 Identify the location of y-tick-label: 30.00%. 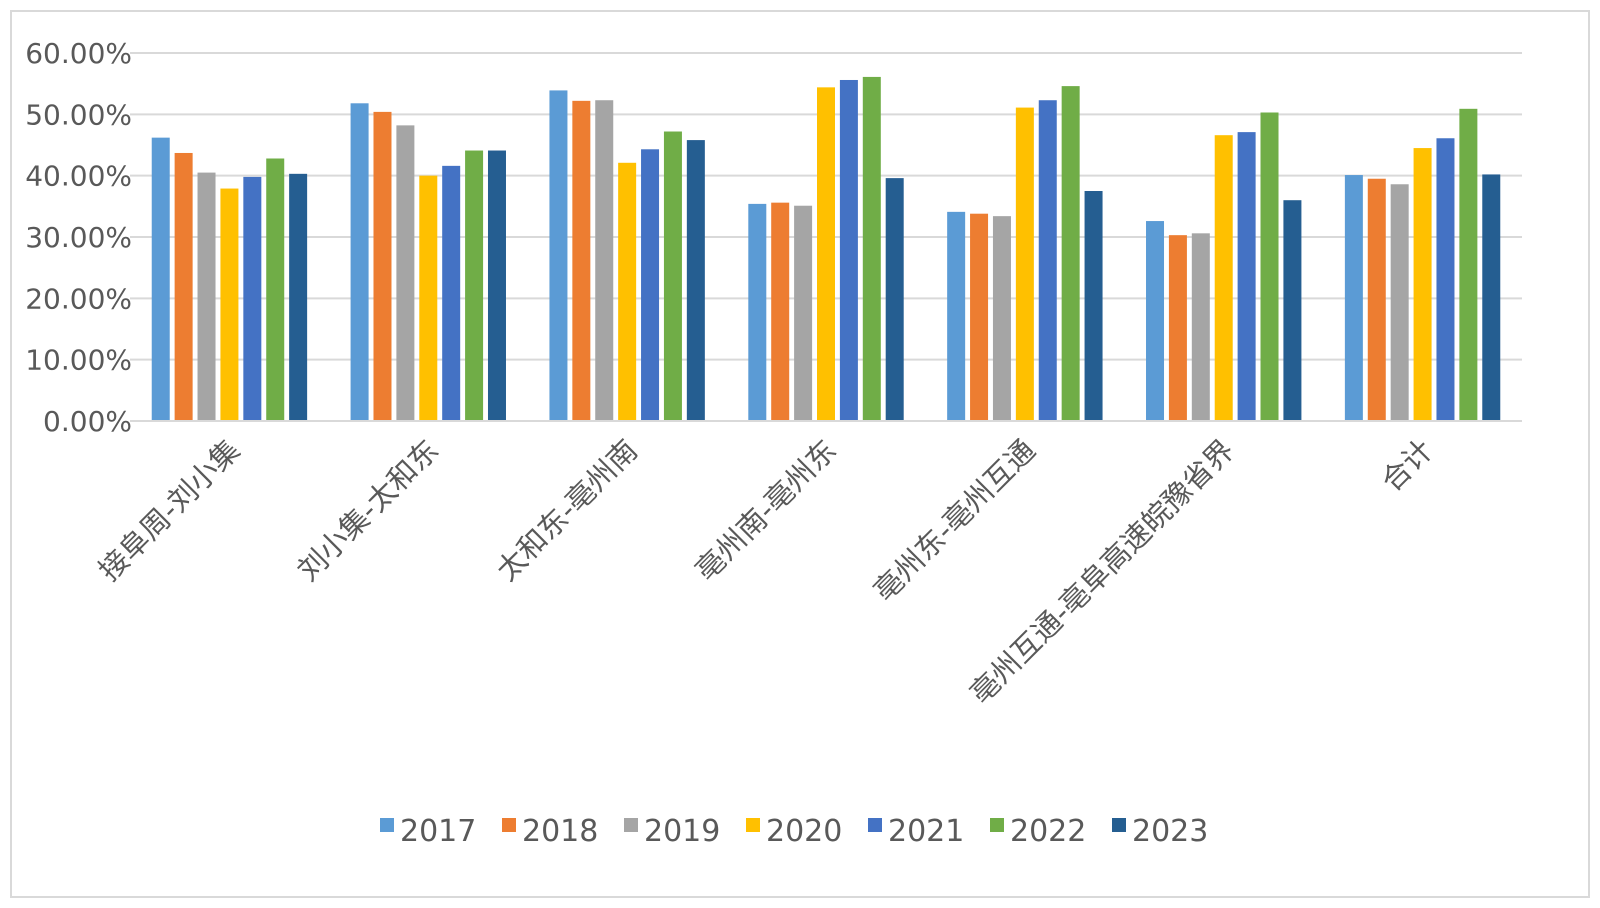
(78, 237).